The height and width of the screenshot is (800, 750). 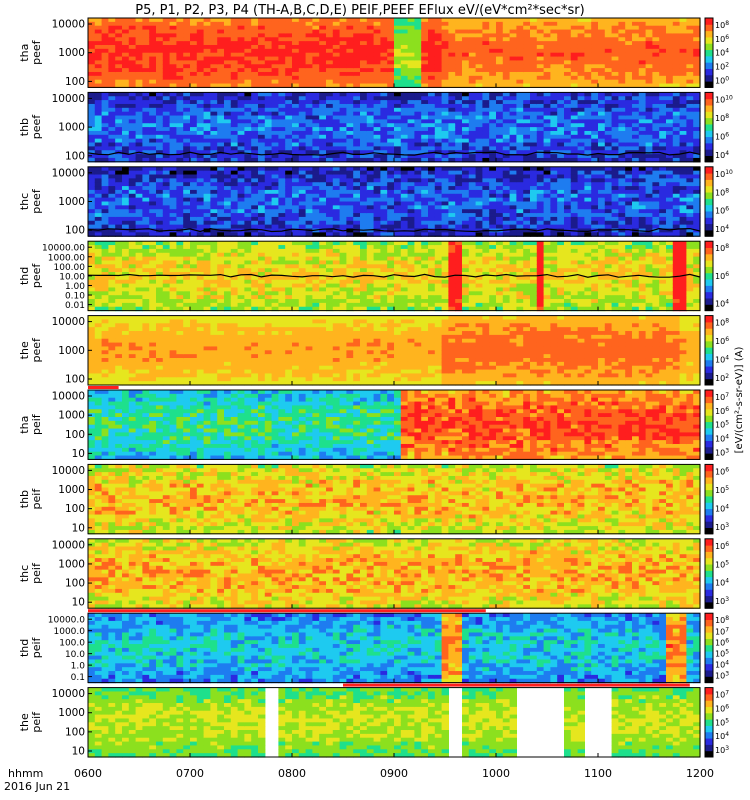 I want to click on y-axis-label-quantity: peef, so click(x=36, y=52).